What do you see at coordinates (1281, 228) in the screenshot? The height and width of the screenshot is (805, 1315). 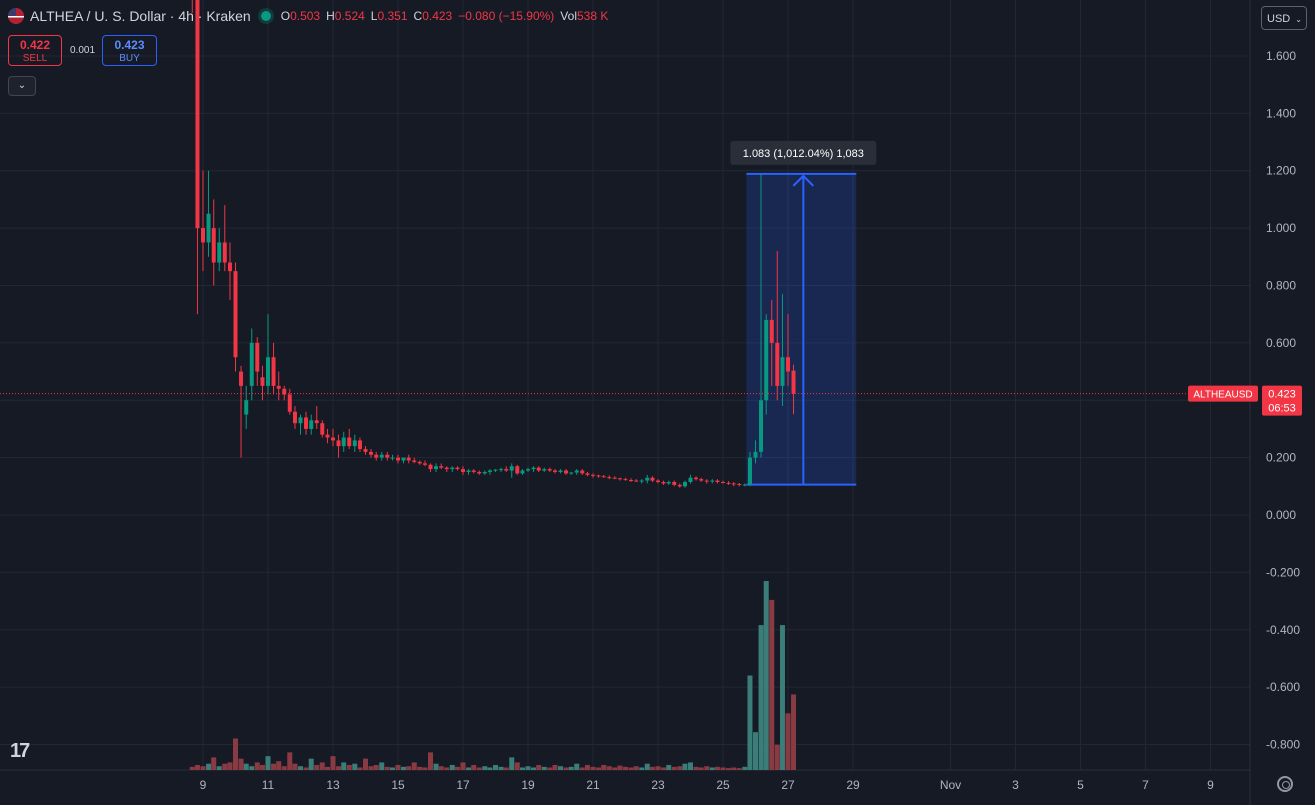 I see `y-tick-label: 1.000` at bounding box center [1281, 228].